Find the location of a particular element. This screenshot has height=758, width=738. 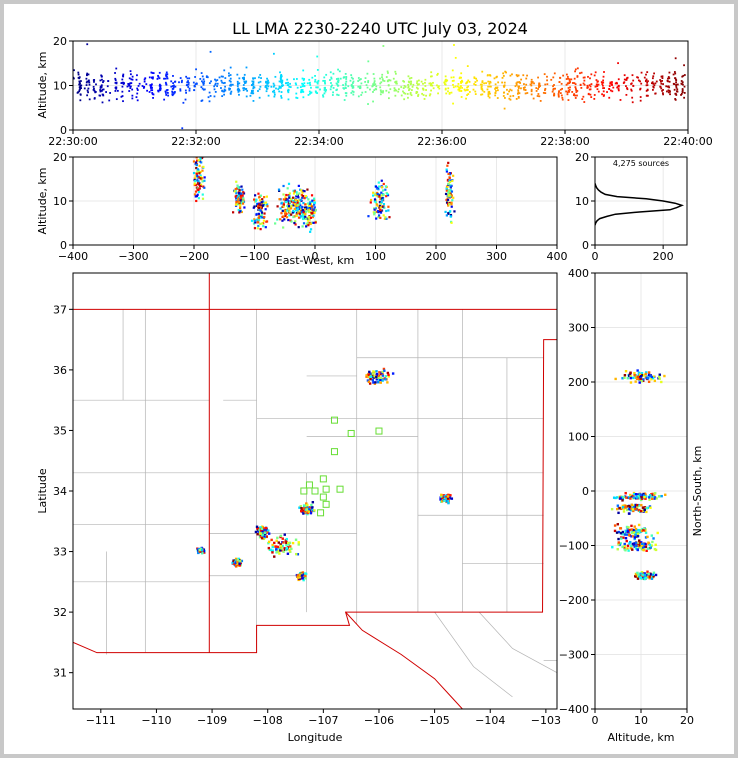

hist-ytick-label: 0 is located at coordinates (585, 245).